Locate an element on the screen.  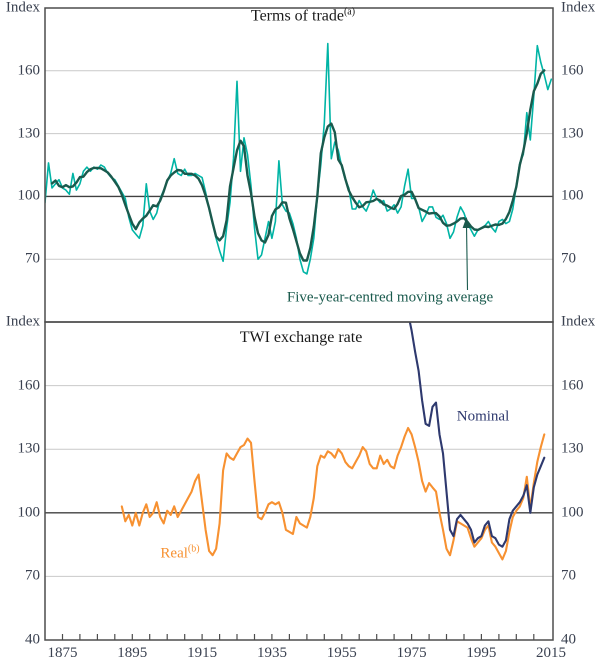
y-tick-label-right-40: 40 is located at coordinates (568, 639).